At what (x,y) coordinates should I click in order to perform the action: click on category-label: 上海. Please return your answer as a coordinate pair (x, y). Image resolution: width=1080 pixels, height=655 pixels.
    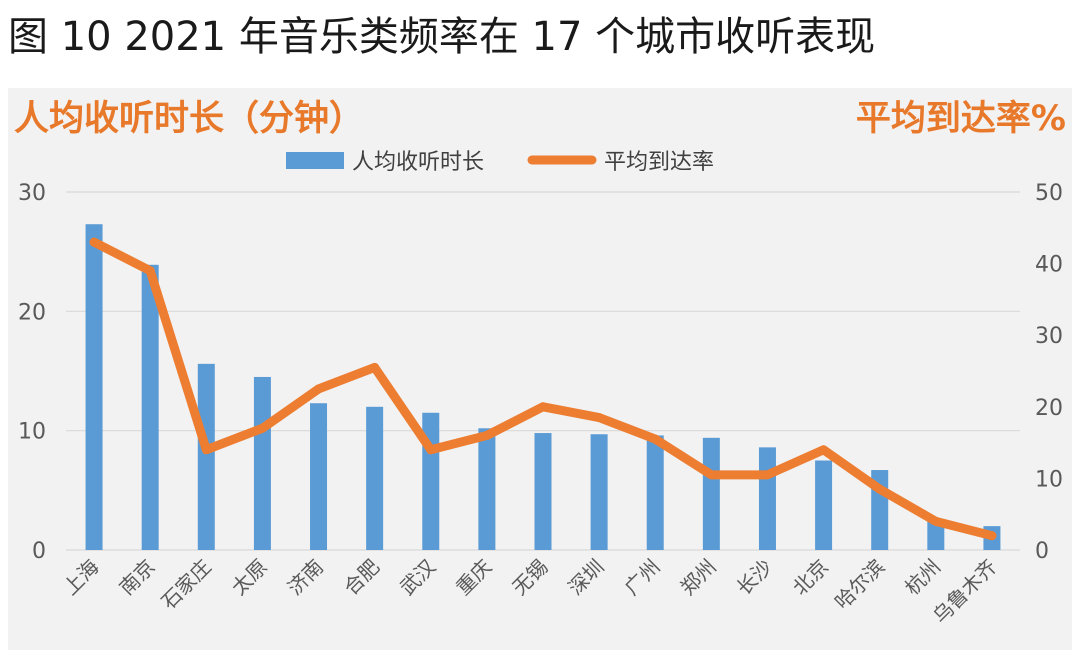
    Looking at the image, I should click on (80, 577).